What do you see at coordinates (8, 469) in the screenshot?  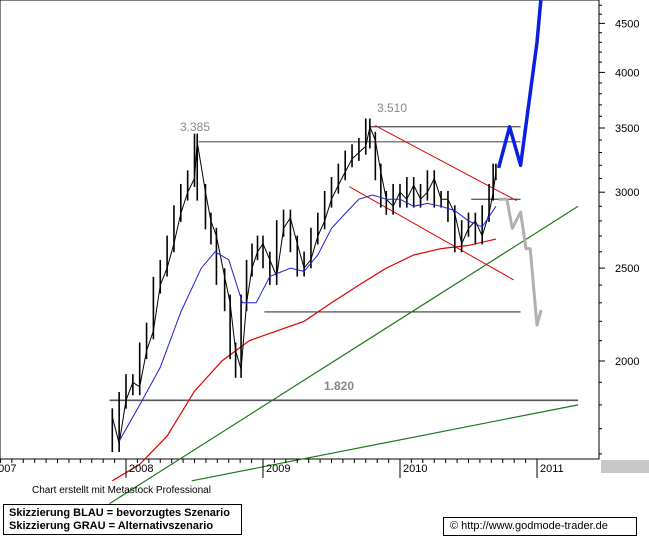 I see `x-tick-label: 2007` at bounding box center [8, 469].